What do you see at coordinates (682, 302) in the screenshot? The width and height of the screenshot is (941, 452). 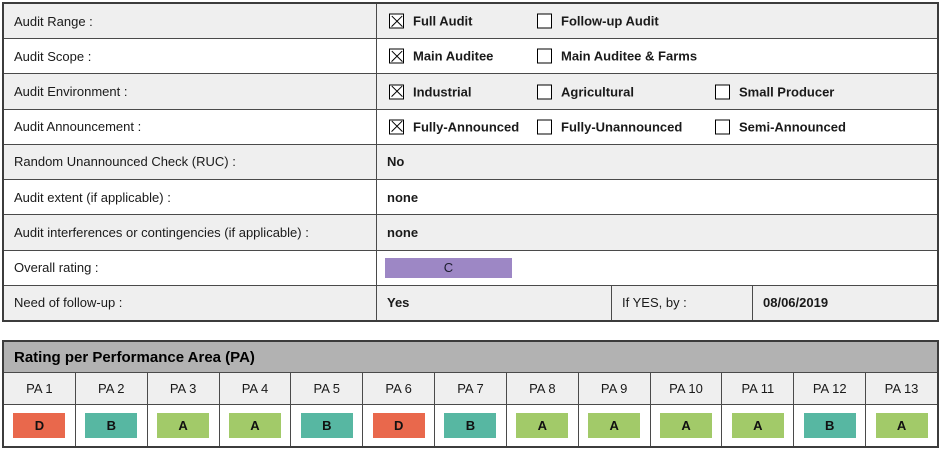 I see `if-yes-by-label: If YES, by :` at bounding box center [682, 302].